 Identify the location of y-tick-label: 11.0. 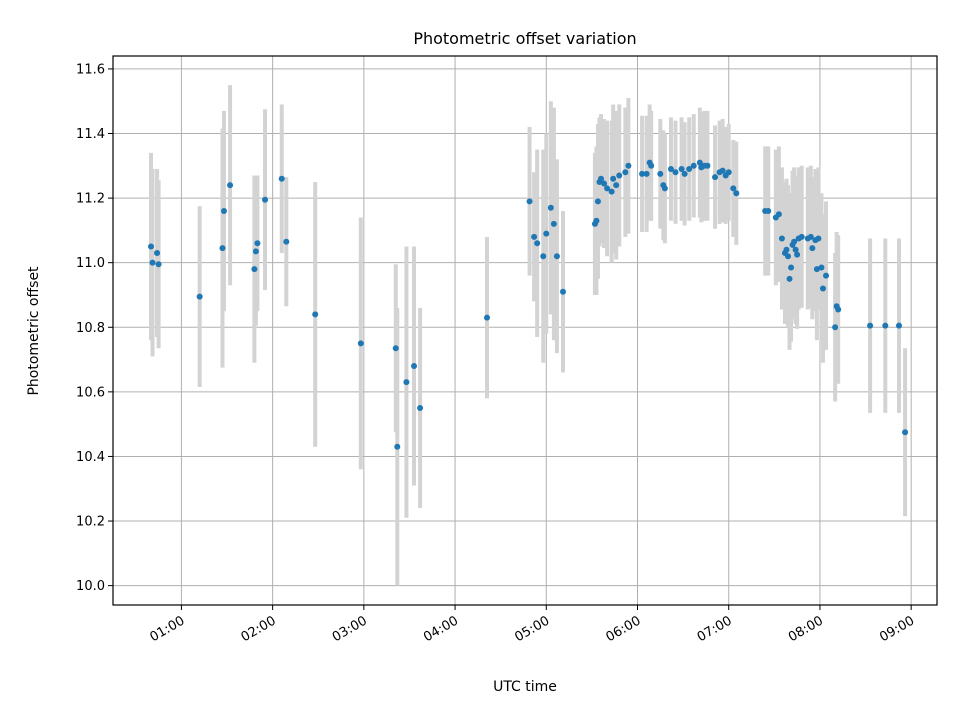
(90, 263).